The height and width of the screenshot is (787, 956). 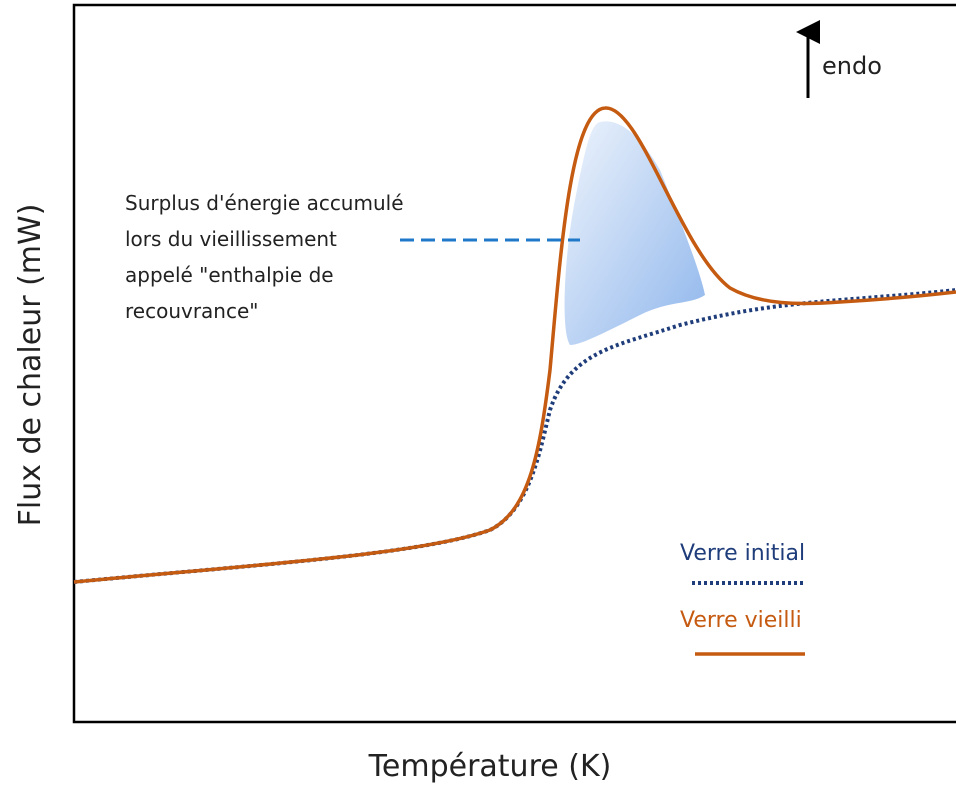 What do you see at coordinates (634, 233) in the screenshot?
I see `enthalpy-area` at bounding box center [634, 233].